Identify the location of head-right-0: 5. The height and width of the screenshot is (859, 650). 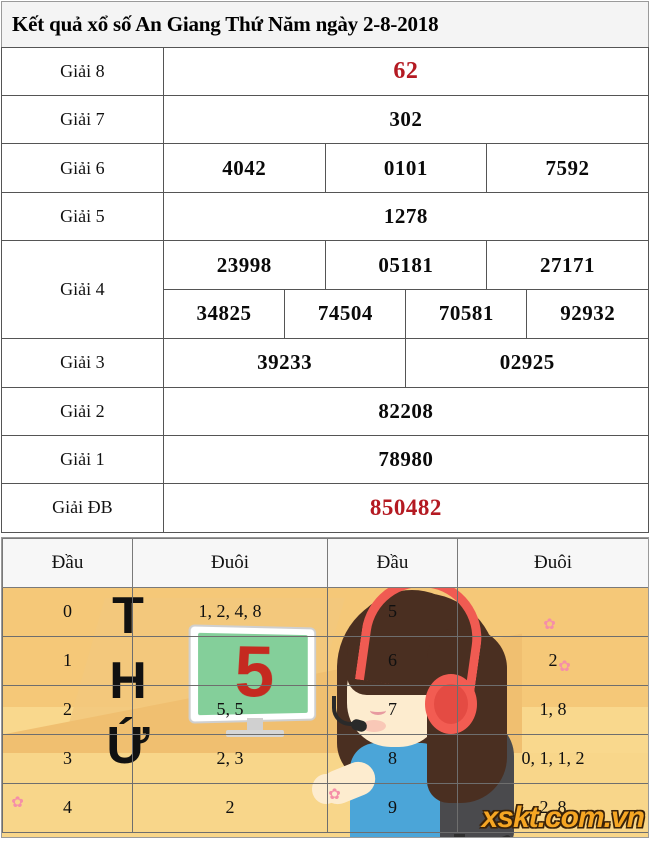
(392, 611).